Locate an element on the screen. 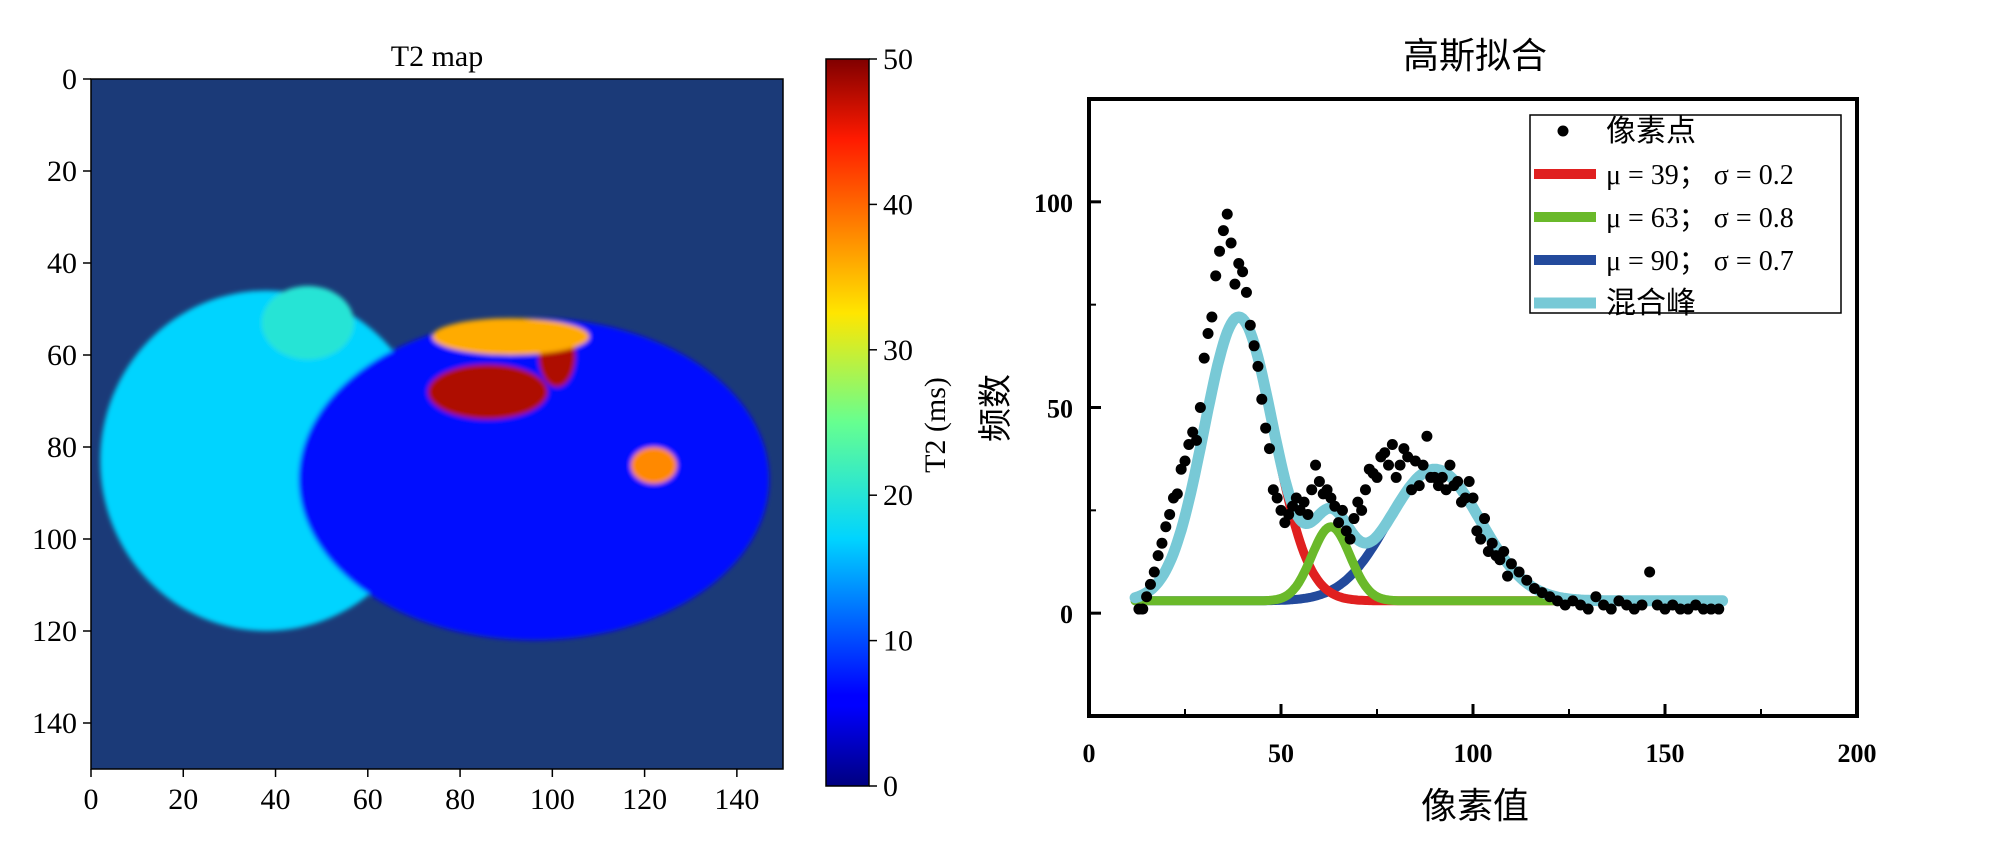 The width and height of the screenshot is (2000, 858). heatmap-y-tick-label: 120 is located at coordinates (54, 631).